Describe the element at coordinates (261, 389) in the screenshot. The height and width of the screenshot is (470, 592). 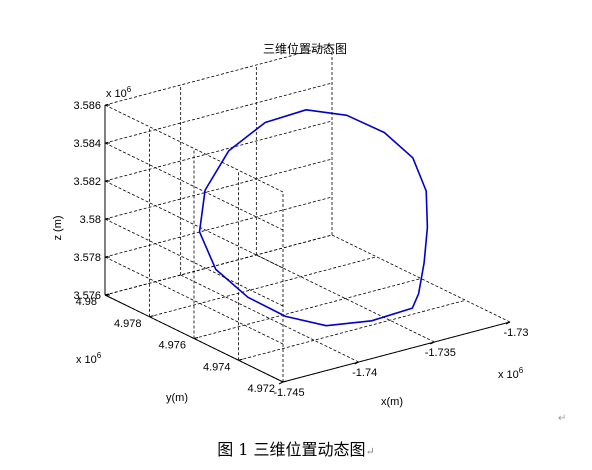
I see `y-tick-label: 4.972` at that location.